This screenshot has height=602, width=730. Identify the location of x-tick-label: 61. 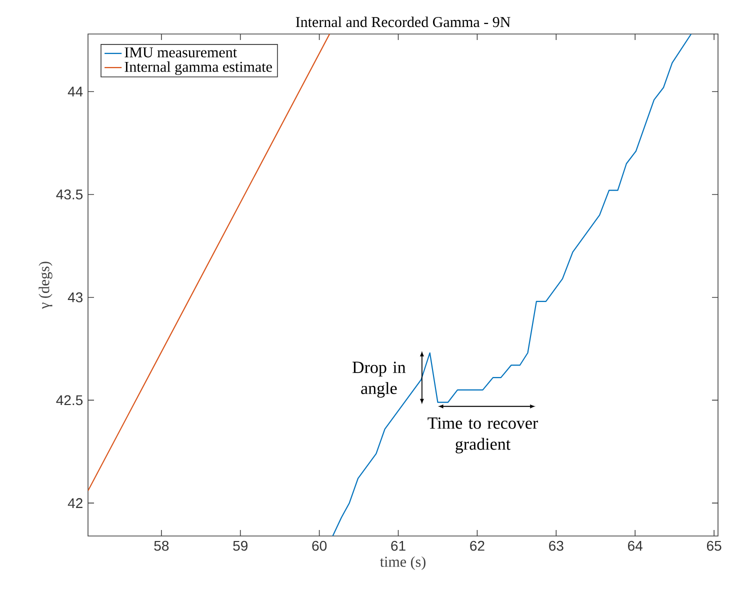
(398, 545).